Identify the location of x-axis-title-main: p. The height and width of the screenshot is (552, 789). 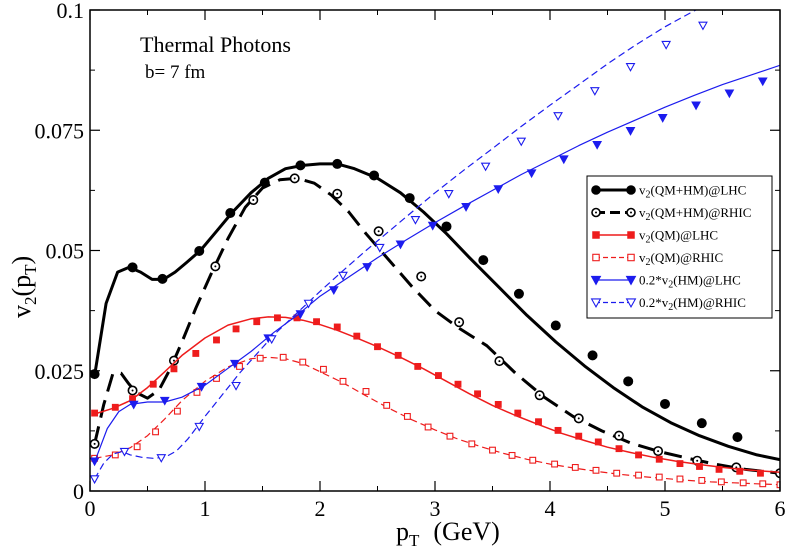
(402, 531).